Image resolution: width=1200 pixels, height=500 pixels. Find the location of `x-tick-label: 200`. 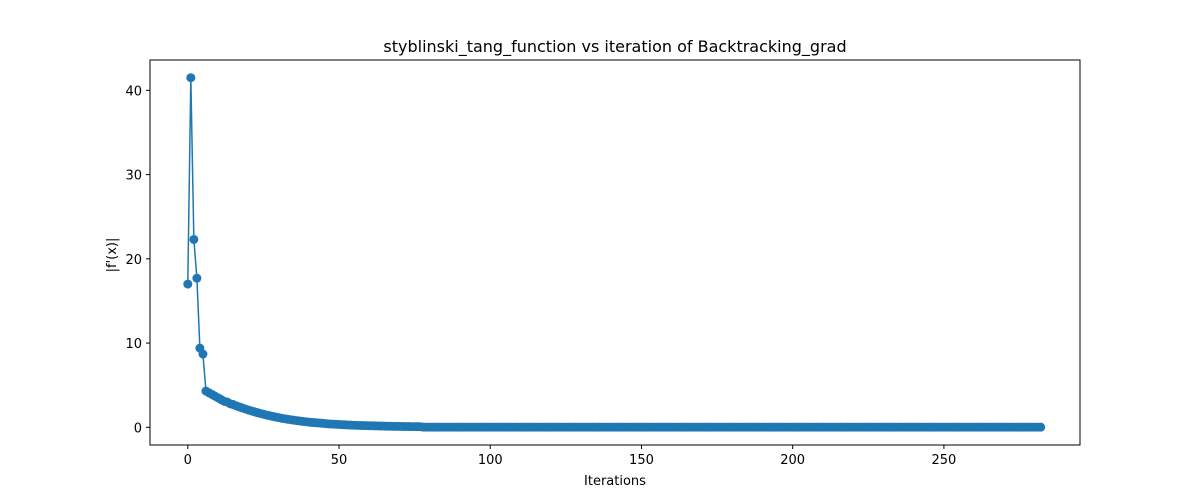

x-tick-label: 200 is located at coordinates (792, 460).